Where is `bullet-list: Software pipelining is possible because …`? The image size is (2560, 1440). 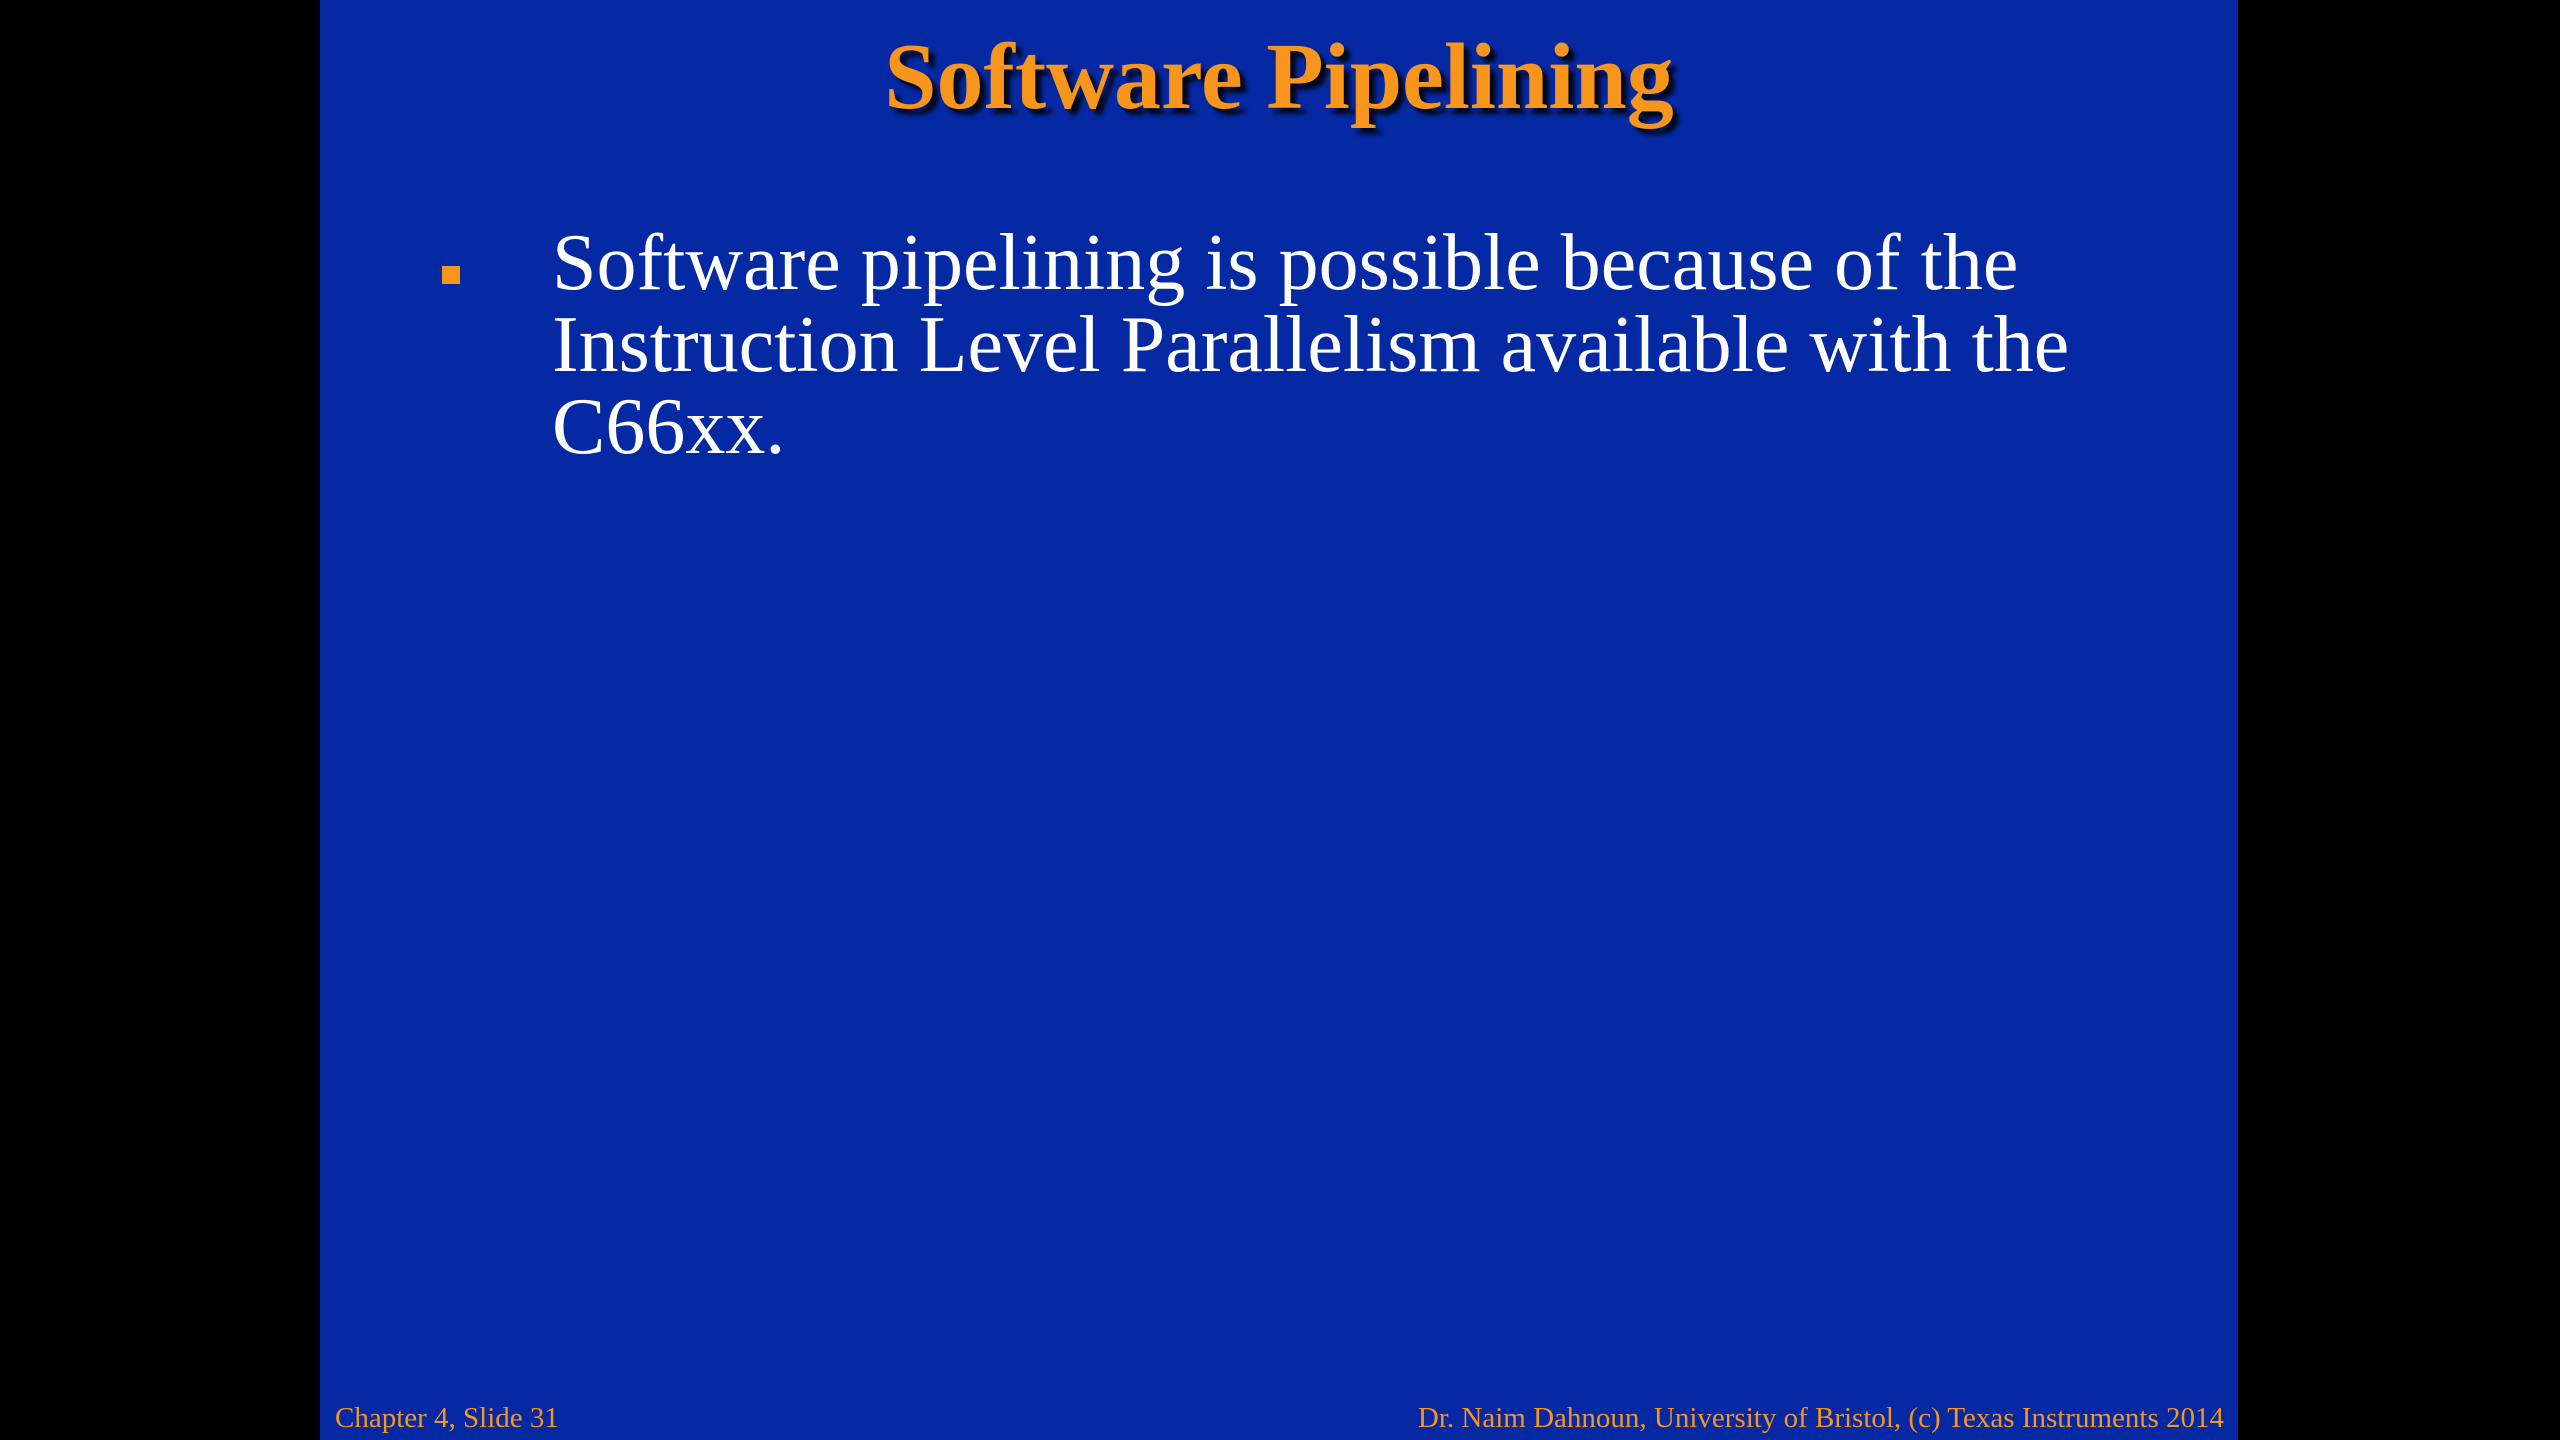
bullet-list: Software pipelining is possible because … is located at coordinates (1246, 345).